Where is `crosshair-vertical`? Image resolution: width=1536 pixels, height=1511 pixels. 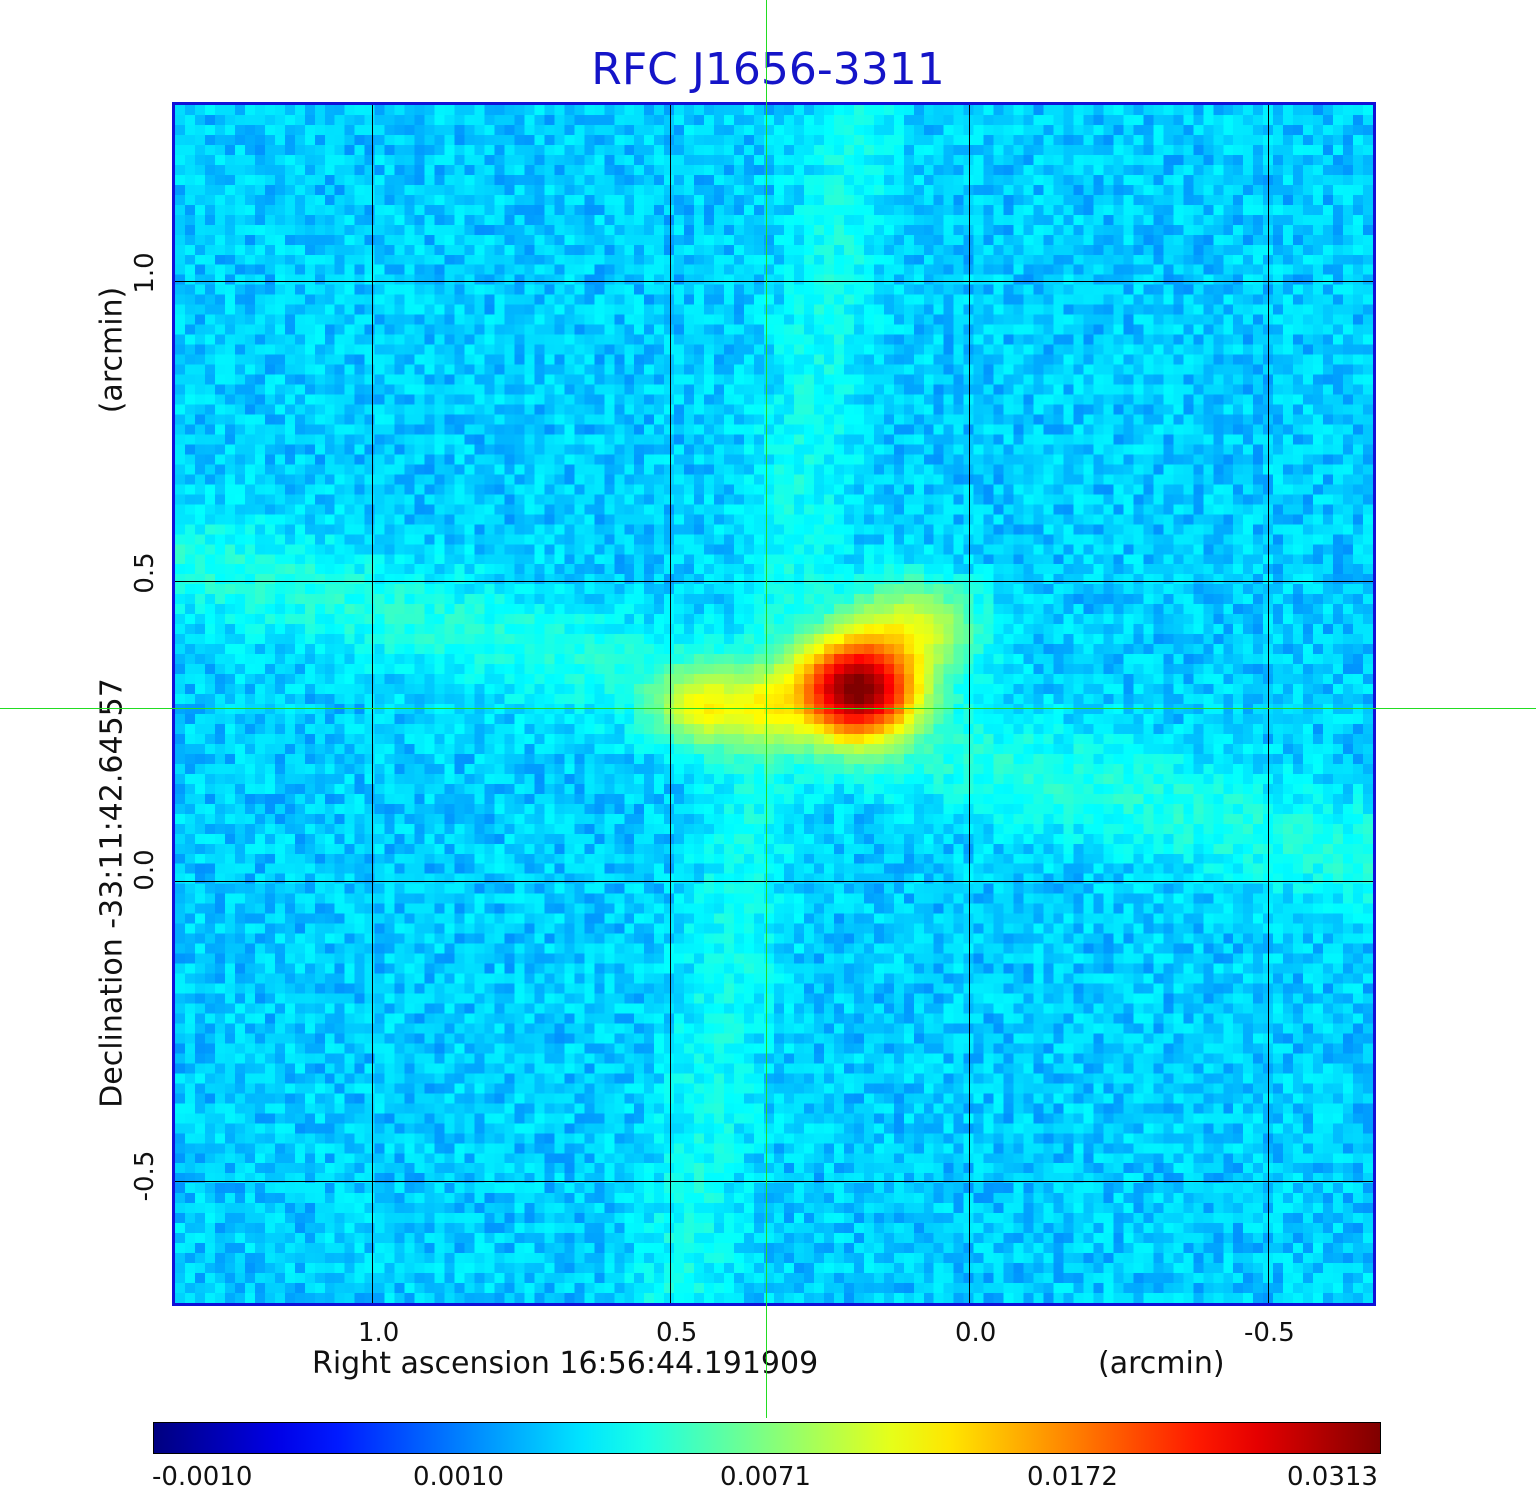 crosshair-vertical is located at coordinates (766, 709).